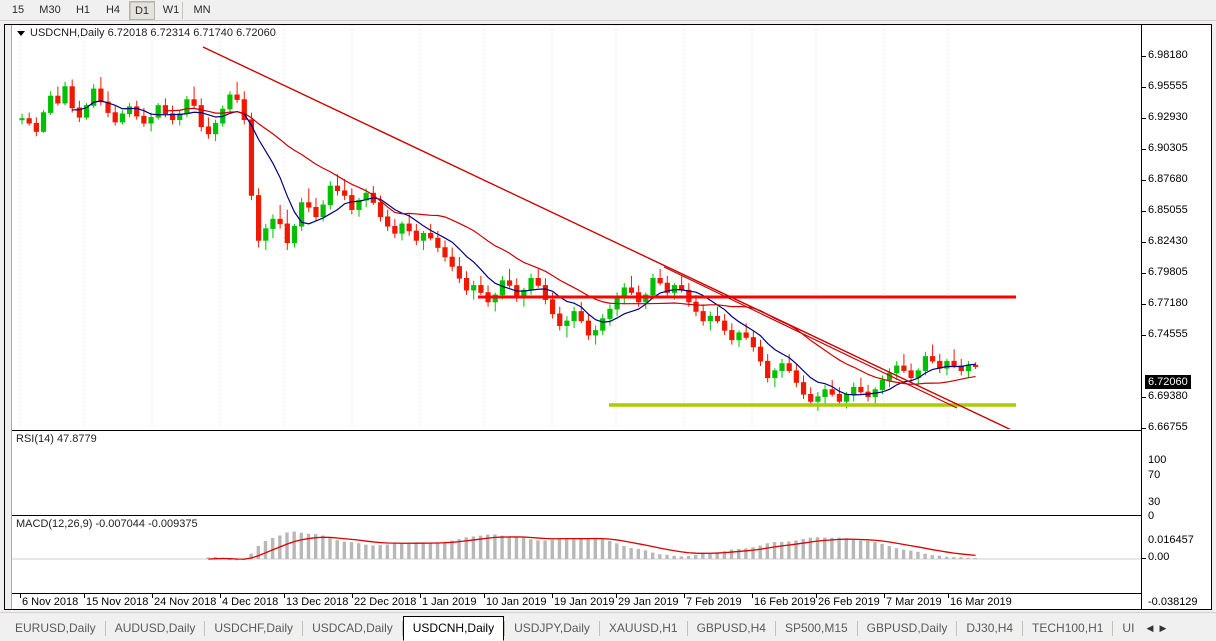 This screenshot has width=1216, height=641. I want to click on symbol-tab-dj30-h4: DJ30,H4, so click(990, 628).